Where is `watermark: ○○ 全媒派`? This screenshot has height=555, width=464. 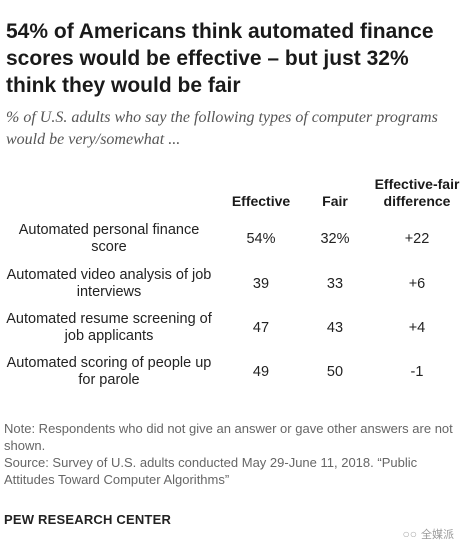
watermark: ○○ 全媒派 is located at coordinates (429, 534).